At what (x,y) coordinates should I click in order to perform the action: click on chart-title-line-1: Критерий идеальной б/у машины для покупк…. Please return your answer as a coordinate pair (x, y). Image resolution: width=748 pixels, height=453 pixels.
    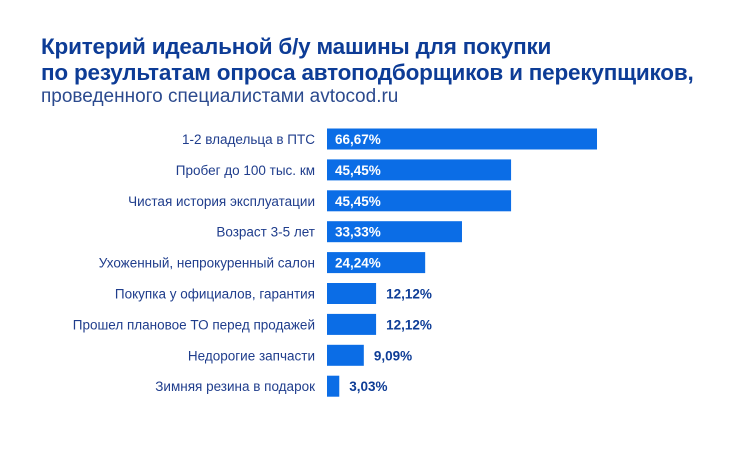
    Looking at the image, I should click on (296, 46).